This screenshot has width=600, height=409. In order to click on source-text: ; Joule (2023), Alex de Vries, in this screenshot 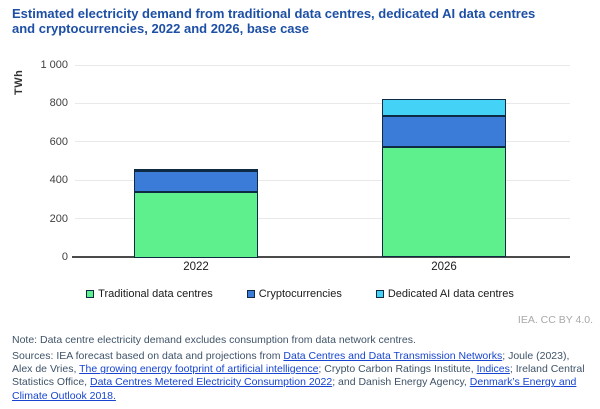, I will do `click(291, 363)`.